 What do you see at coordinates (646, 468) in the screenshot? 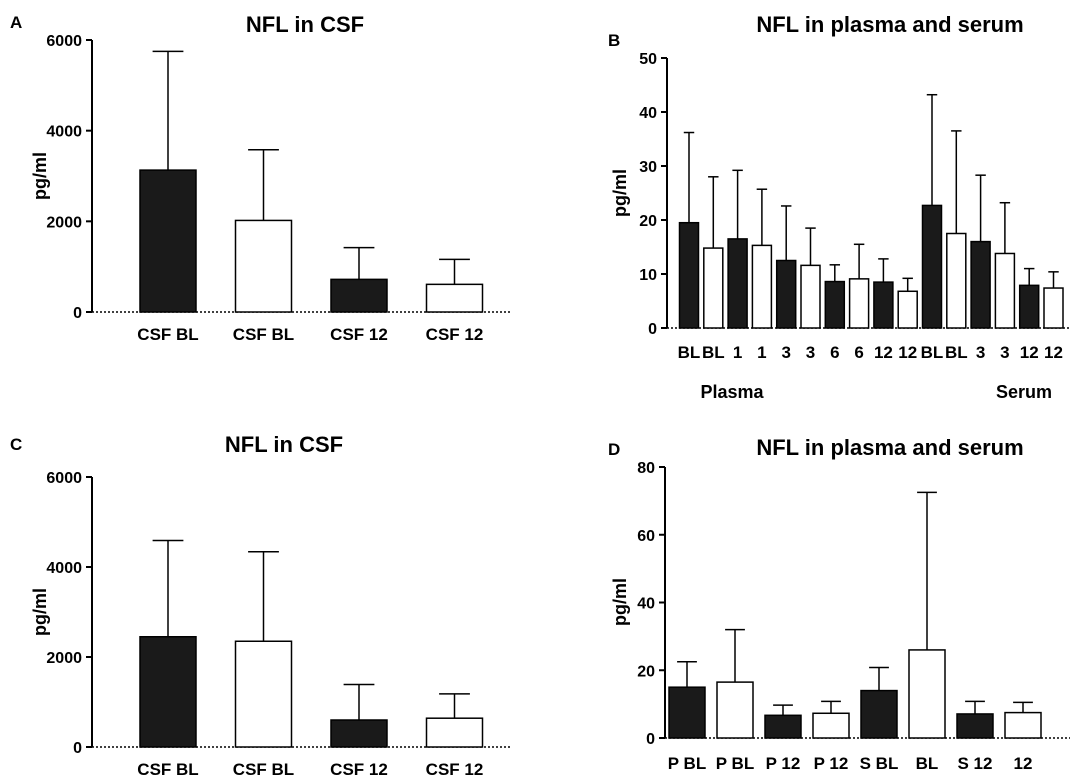
I see `y-tick-label: 80` at bounding box center [646, 468].